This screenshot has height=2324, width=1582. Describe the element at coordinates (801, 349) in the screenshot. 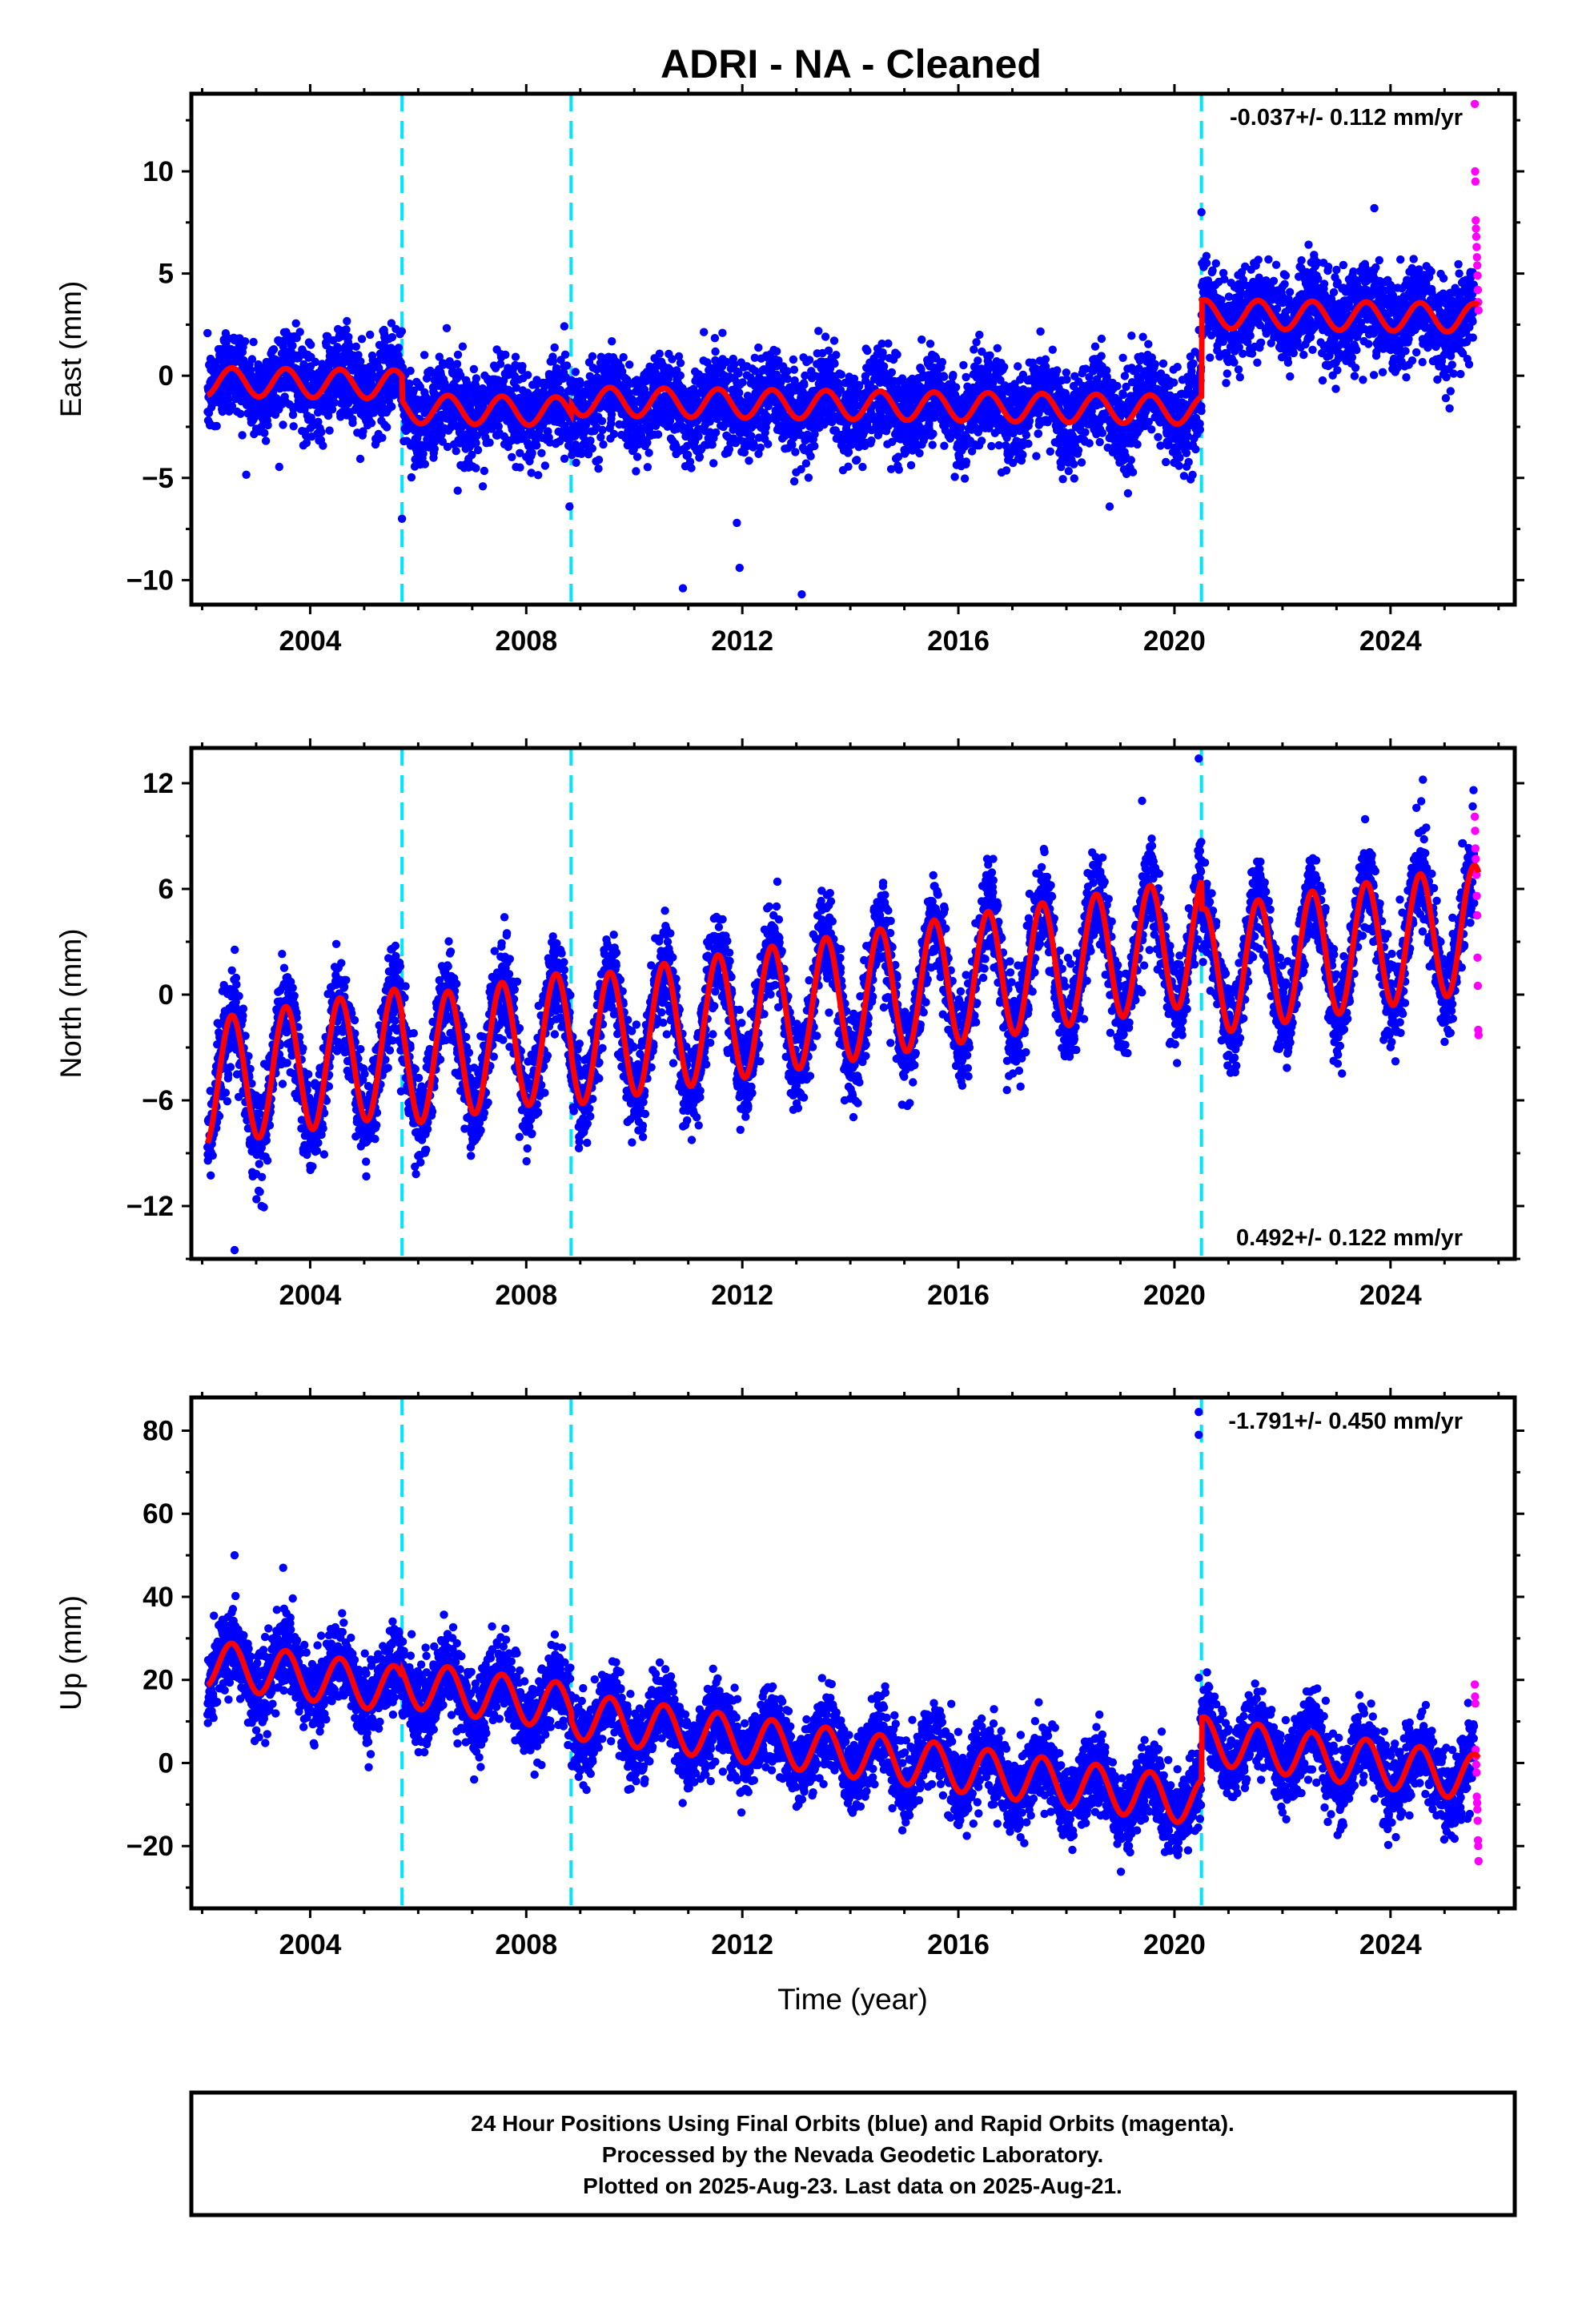

I see `east-event-lines` at that location.